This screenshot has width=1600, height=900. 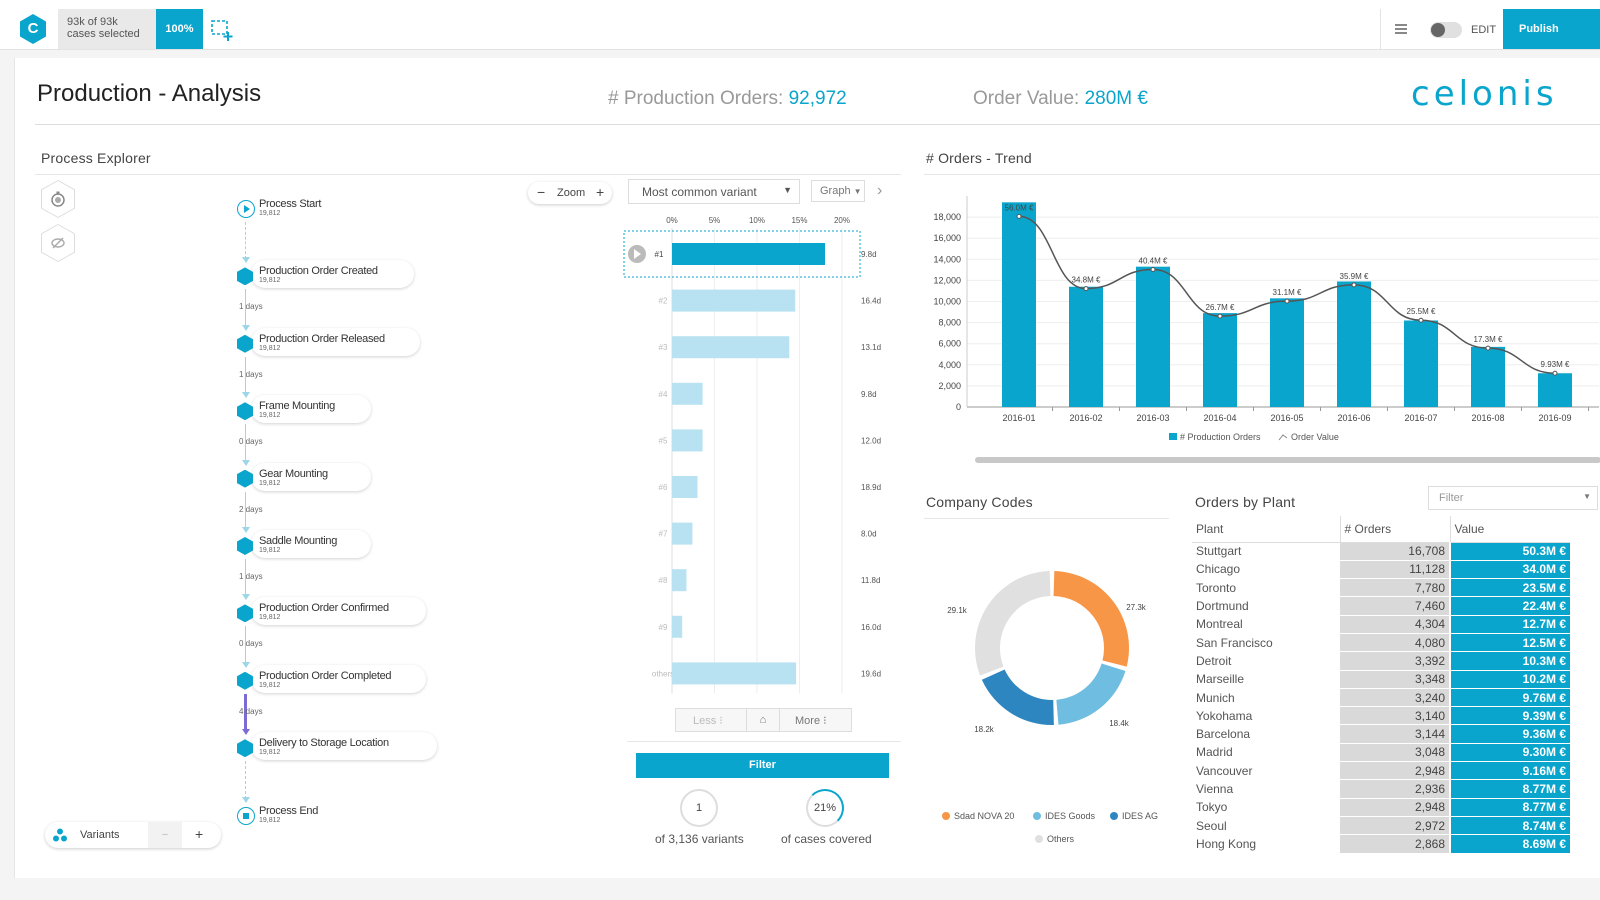 What do you see at coordinates (1381, 661) in the screenshot?
I see `table-row: Detroit 3,392 10.3M €` at bounding box center [1381, 661].